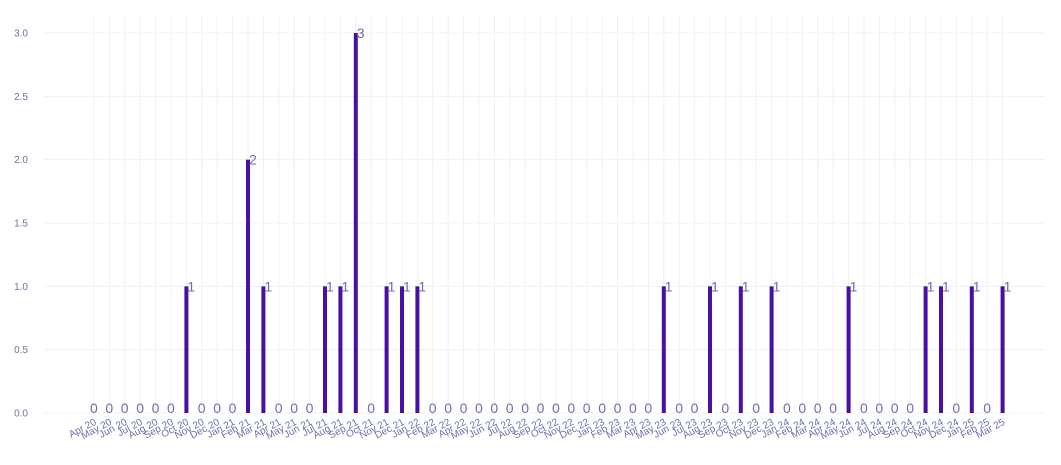  I want to click on data-label: 2, so click(253, 160).